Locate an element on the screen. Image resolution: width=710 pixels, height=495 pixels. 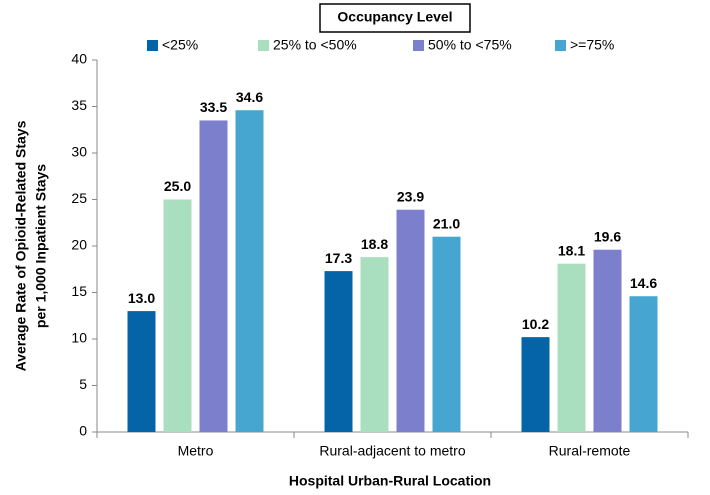
legend-label: >=75% is located at coordinates (592, 45).